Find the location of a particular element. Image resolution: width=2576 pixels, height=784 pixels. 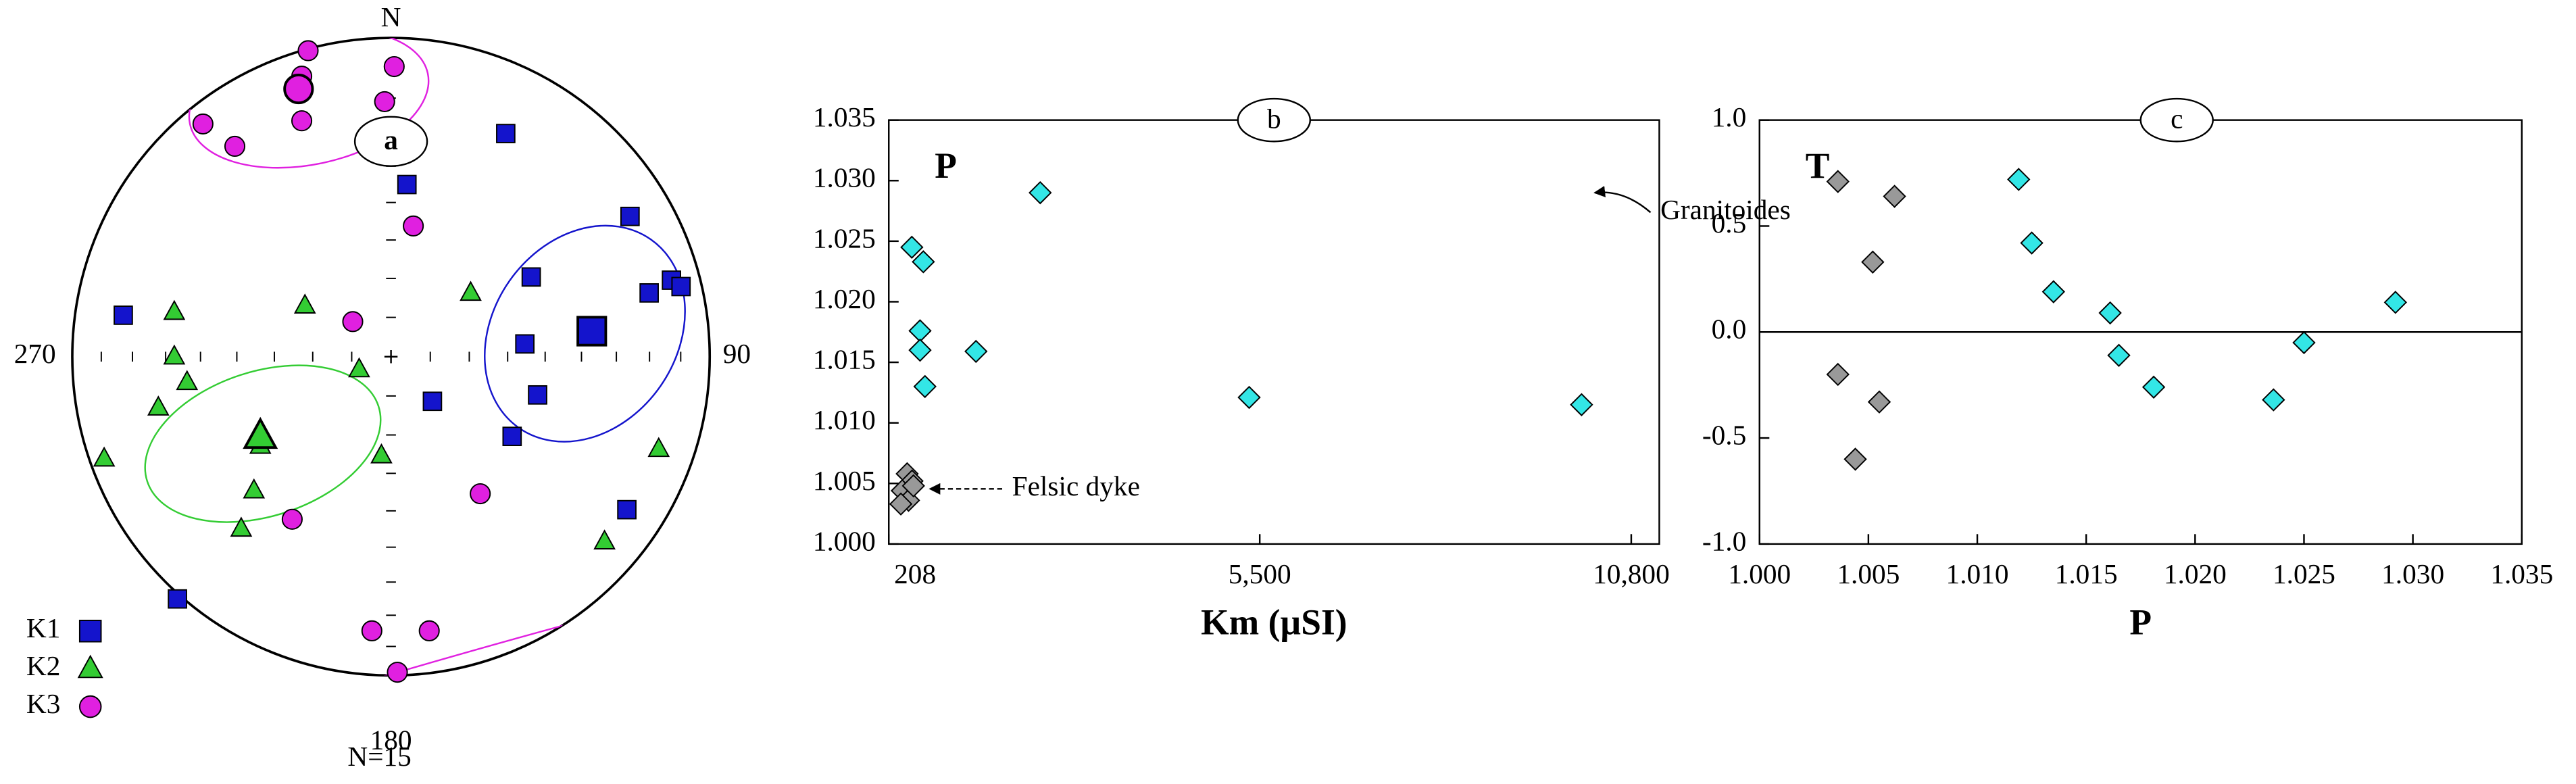

x-tick-label: 1.015 is located at coordinates (2086, 573).